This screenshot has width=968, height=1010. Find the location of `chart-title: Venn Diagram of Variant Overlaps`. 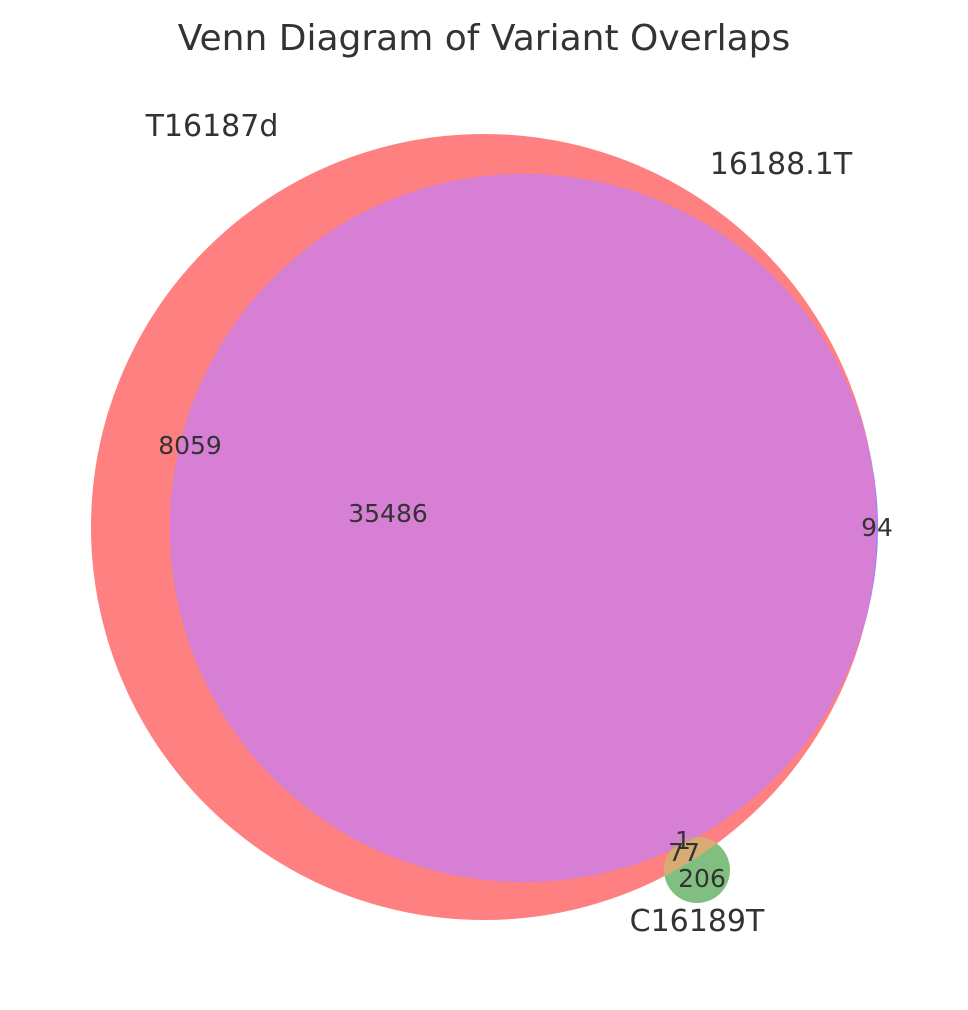

chart-title: Venn Diagram of Variant Overlaps is located at coordinates (484, 38).